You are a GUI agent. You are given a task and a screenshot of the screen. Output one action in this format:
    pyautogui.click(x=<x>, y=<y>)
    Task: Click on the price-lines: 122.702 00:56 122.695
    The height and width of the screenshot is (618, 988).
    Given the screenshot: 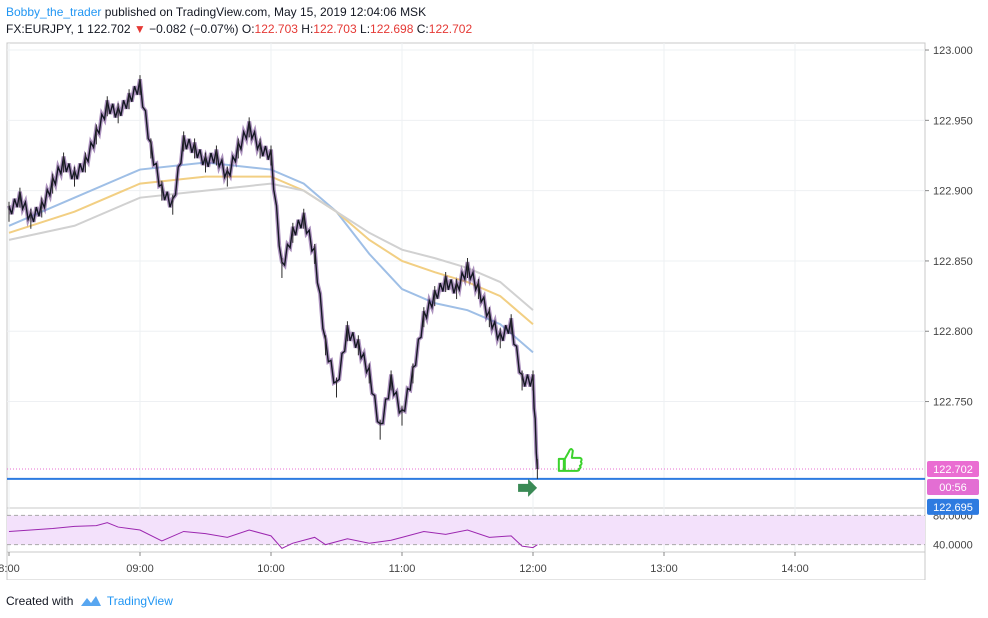 What is the action you would take?
    pyautogui.click(x=493, y=488)
    